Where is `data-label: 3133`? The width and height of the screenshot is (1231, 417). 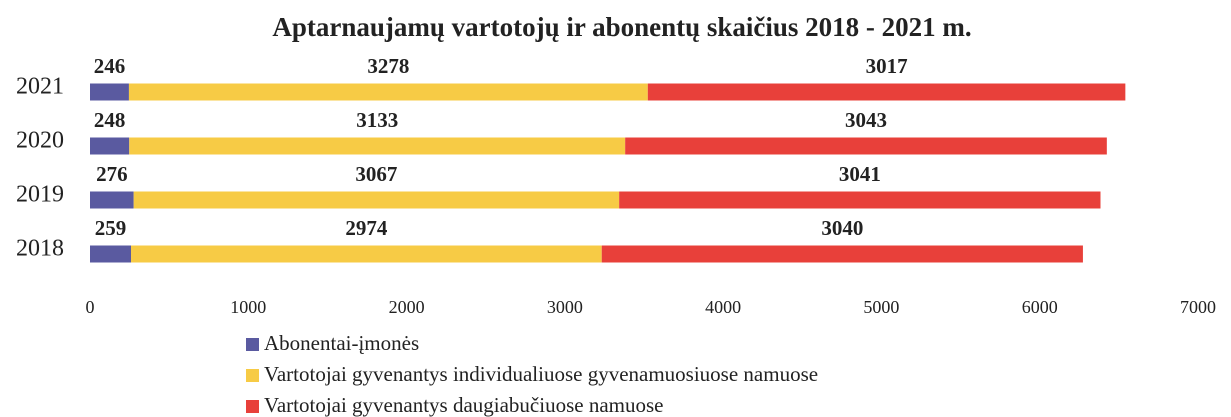
data-label: 3133 is located at coordinates (377, 120).